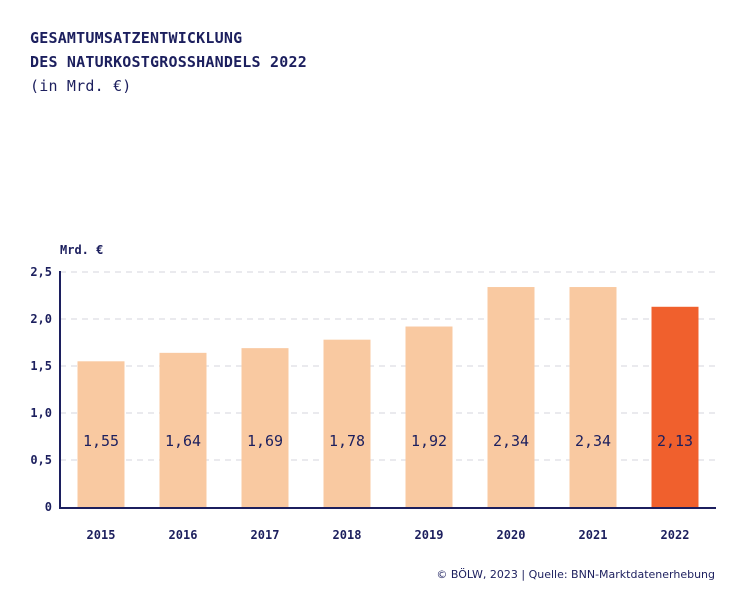 The image size is (745, 600). Describe the element at coordinates (675, 441) in the screenshot. I see `bar-value-label: 2,13` at that location.